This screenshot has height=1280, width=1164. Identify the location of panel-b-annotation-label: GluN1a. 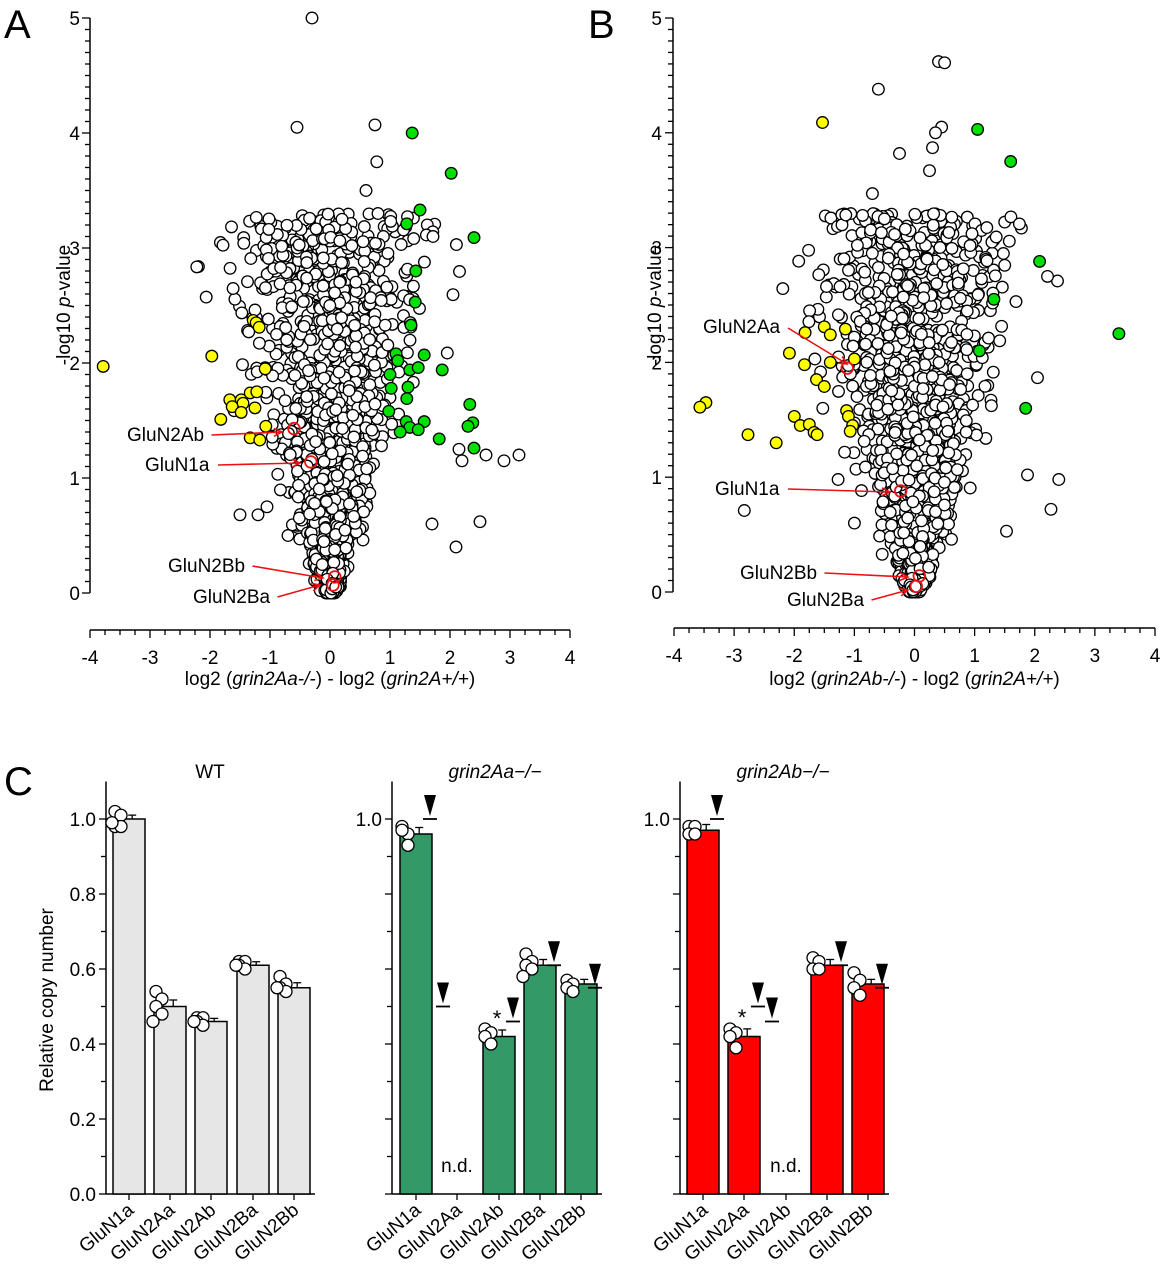
(747, 489).